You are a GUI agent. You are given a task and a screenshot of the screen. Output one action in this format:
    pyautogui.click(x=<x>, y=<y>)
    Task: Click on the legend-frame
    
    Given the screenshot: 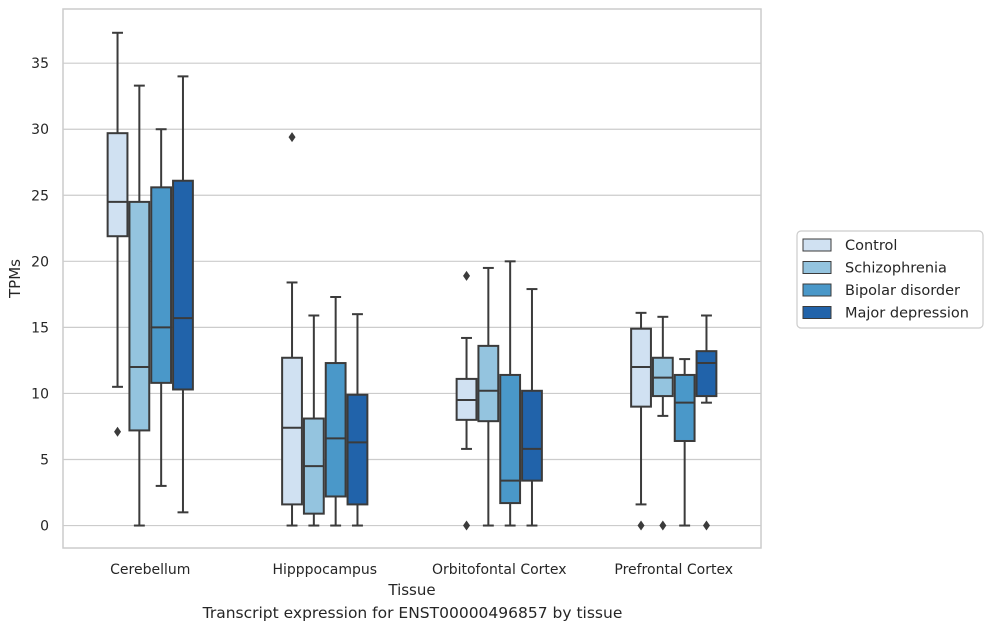 What is the action you would take?
    pyautogui.click(x=890, y=279)
    